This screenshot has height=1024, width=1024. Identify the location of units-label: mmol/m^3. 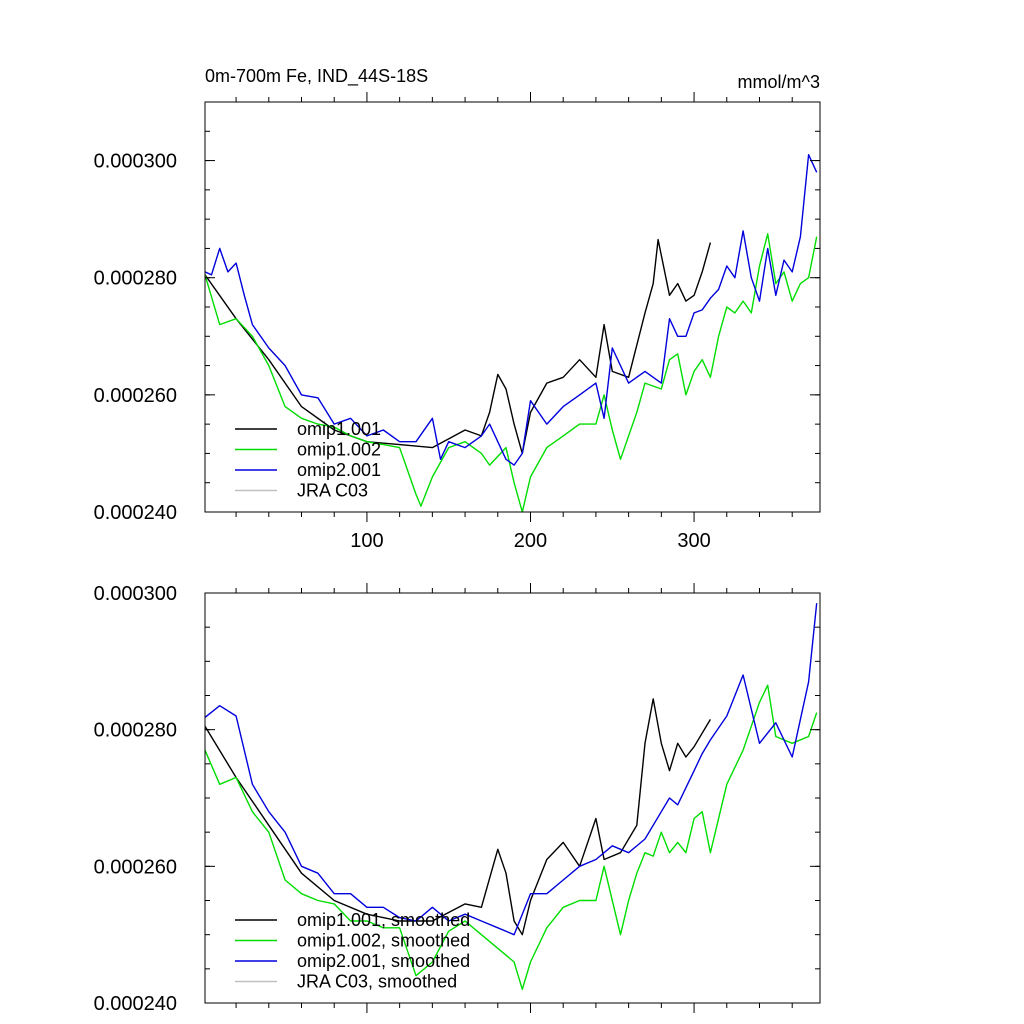
(779, 82).